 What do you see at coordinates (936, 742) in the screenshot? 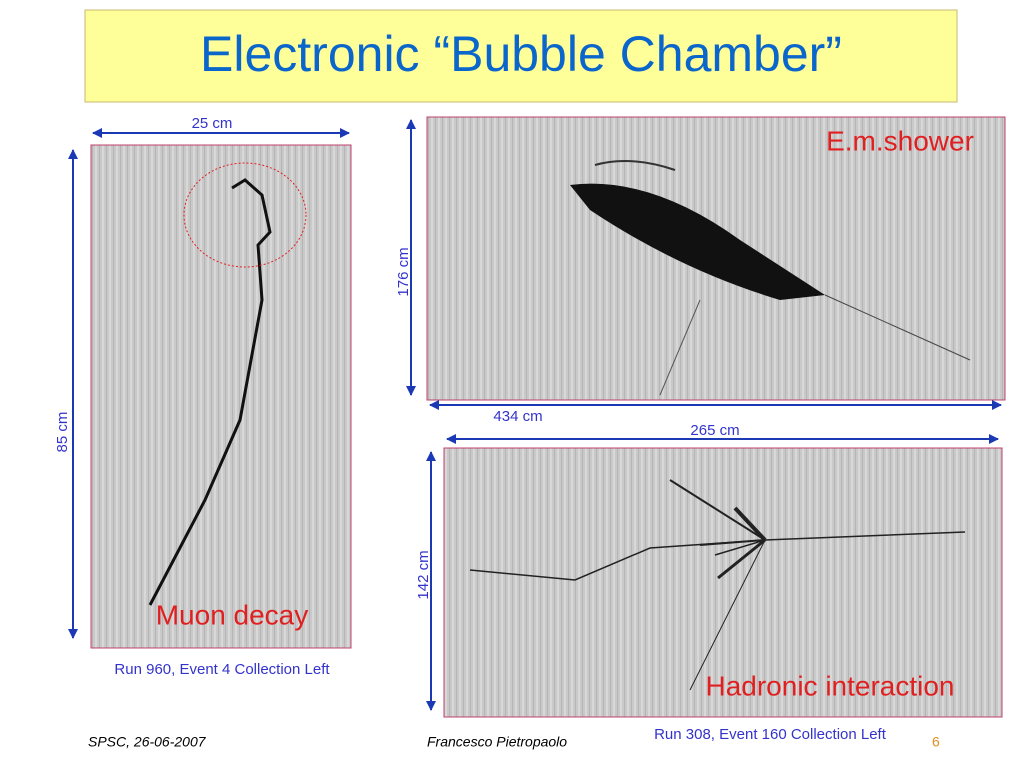
I see `page-number: 6` at bounding box center [936, 742].